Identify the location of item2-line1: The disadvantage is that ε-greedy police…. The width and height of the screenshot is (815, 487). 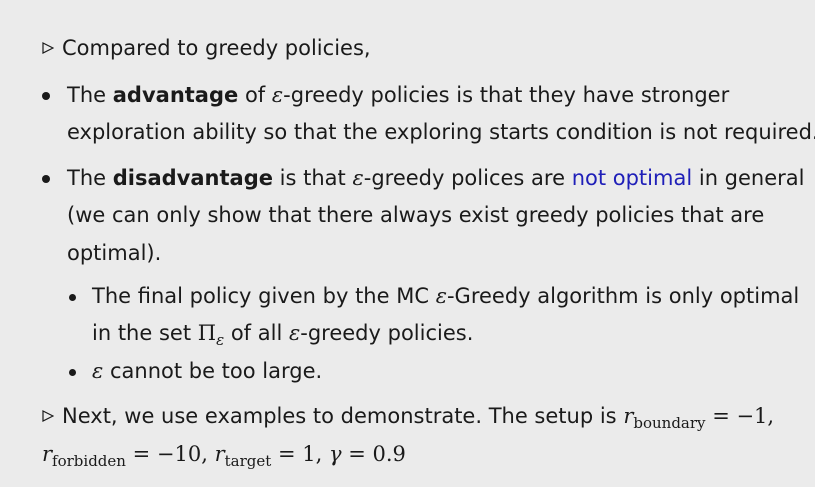
(436, 178).